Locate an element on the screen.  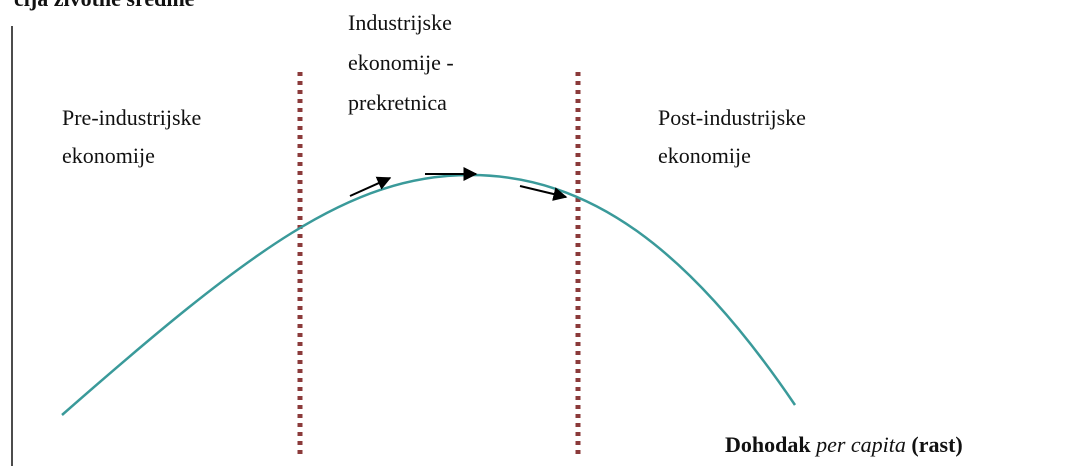
region-label: Post-industrijske is located at coordinates (732, 117).